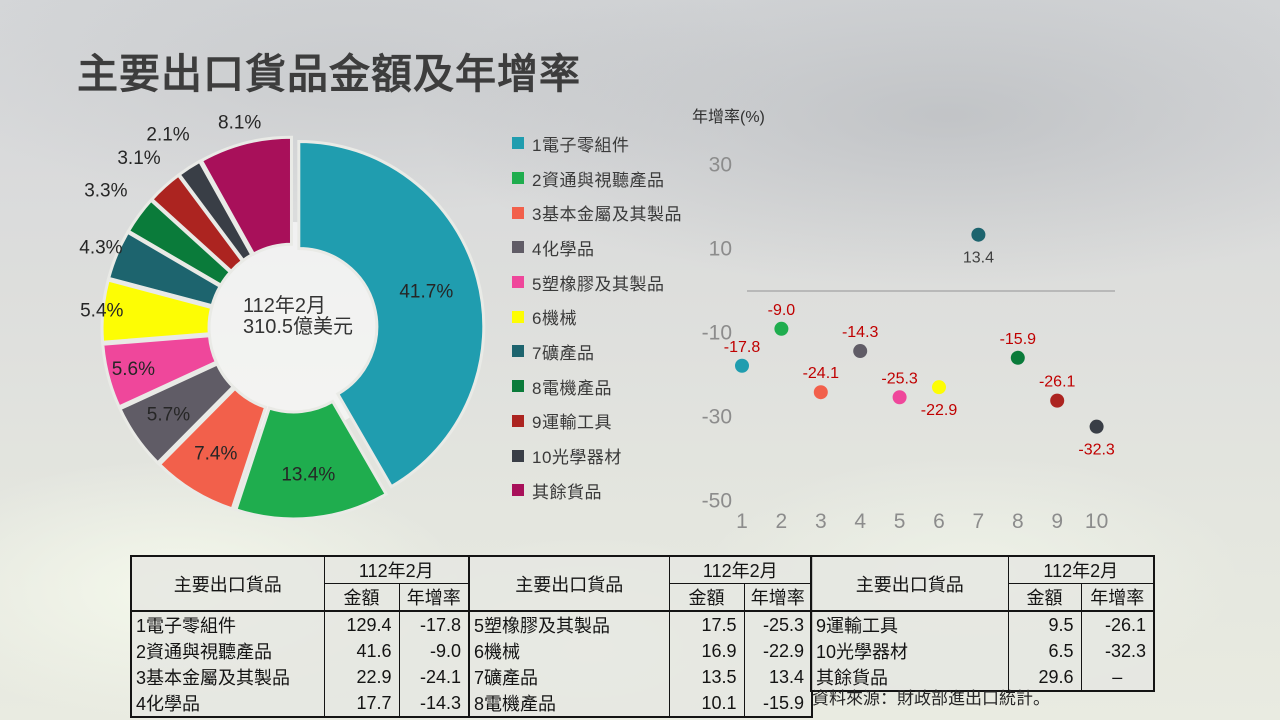  Describe the element at coordinates (597, 490) in the screenshot. I see `legend-item-11: 其餘貨品` at that location.